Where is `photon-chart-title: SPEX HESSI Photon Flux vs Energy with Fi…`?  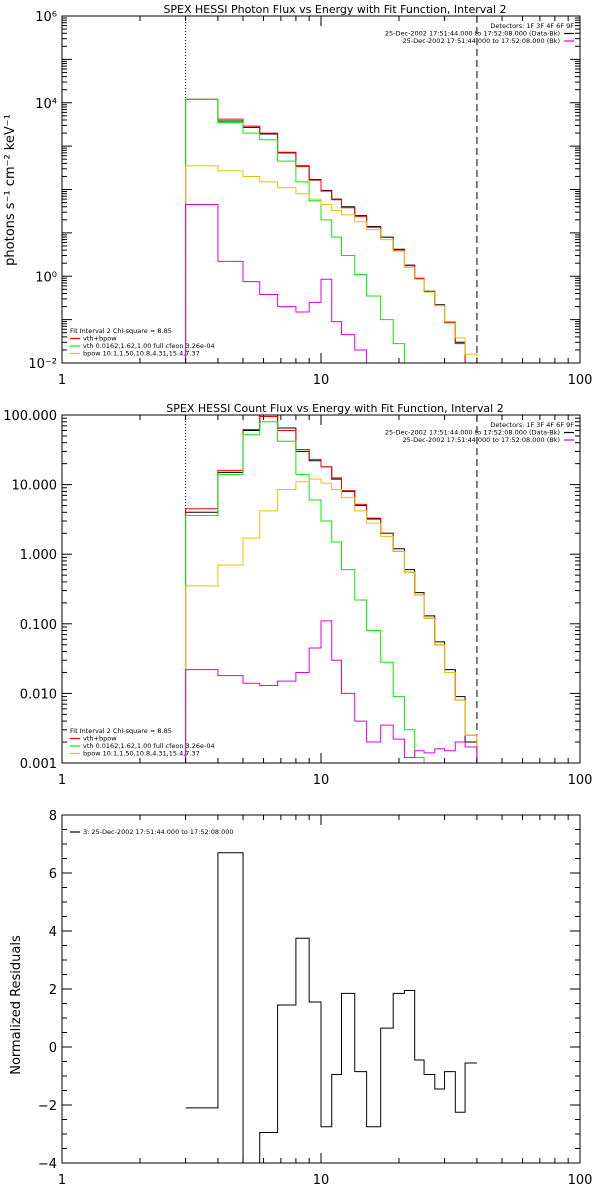 photon-chart-title: SPEX HESSI Photon Flux vs Energy with Fi… is located at coordinates (334, 9).